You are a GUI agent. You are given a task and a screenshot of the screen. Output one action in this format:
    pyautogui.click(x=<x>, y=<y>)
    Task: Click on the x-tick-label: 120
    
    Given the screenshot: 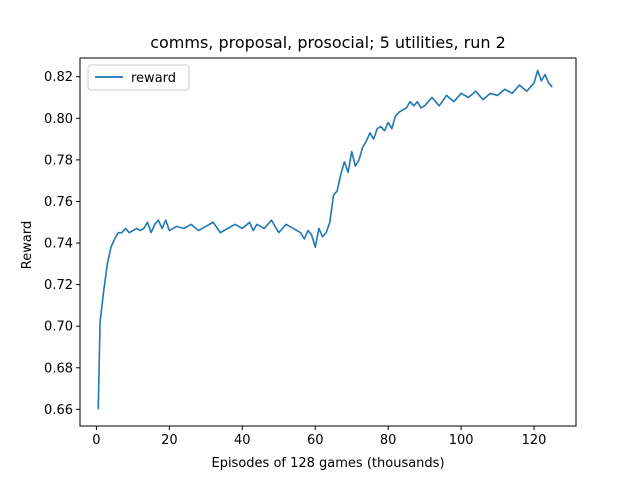 What is the action you would take?
    pyautogui.click(x=534, y=440)
    